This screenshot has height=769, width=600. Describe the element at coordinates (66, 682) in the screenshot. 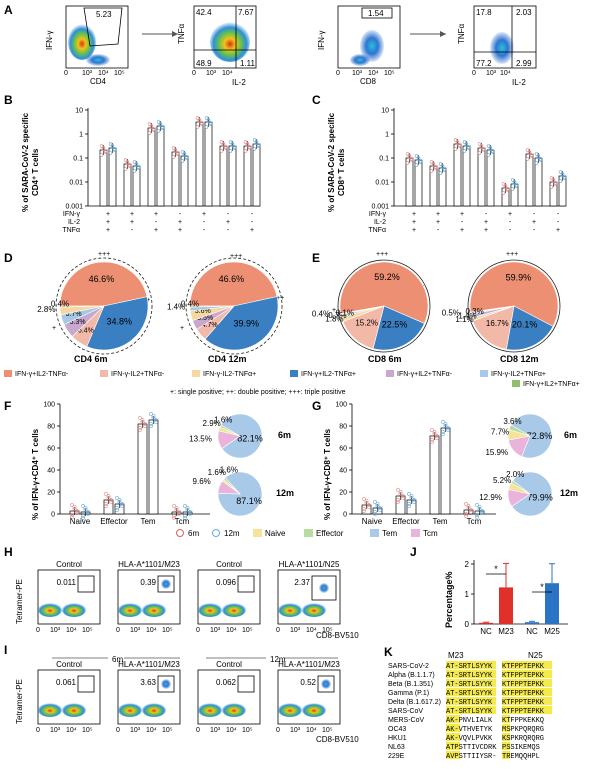

I see `gate-value: 0.061` at that location.